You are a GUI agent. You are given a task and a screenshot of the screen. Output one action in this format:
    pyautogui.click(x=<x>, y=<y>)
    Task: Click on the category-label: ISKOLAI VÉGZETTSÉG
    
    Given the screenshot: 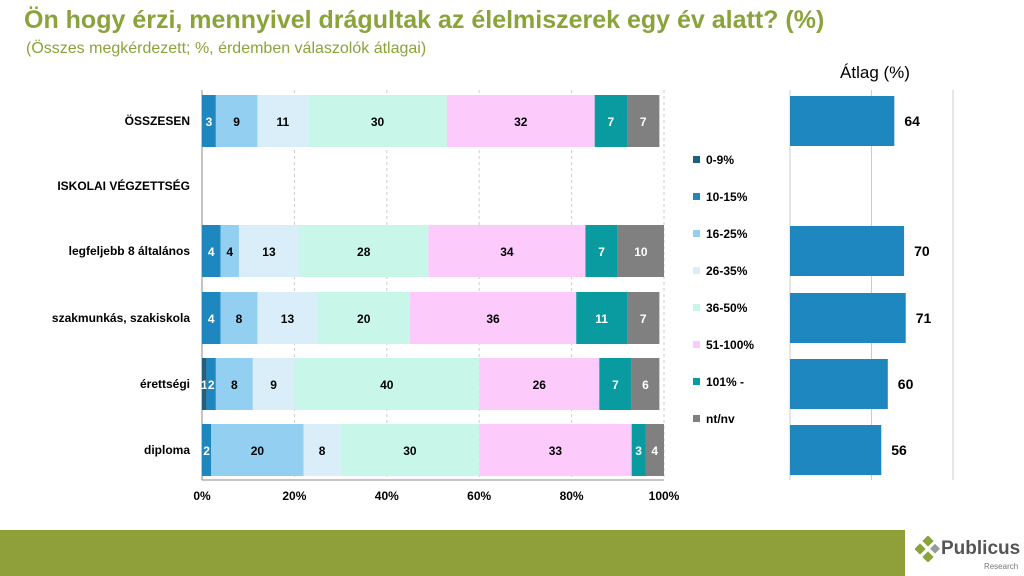 What is the action you would take?
    pyautogui.click(x=123, y=185)
    